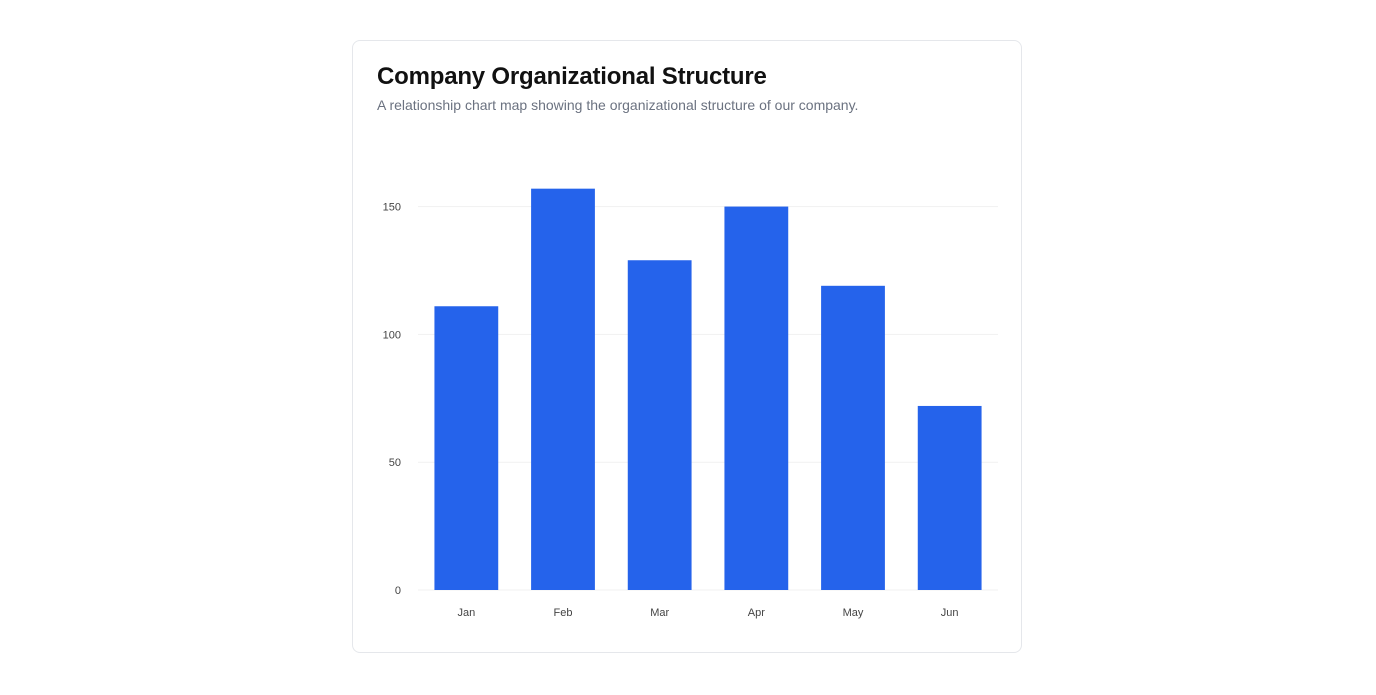 The height and width of the screenshot is (695, 1376). Describe the element at coordinates (466, 448) in the screenshot. I see `bar-jan` at that location.